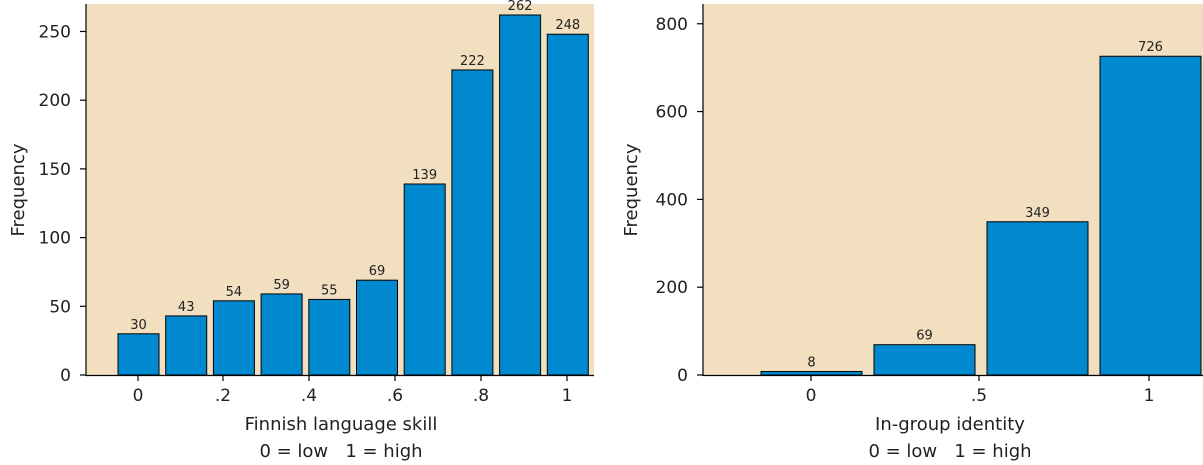 This screenshot has height=465, width=1203. I want to click on bar-value-label: 55, so click(329, 290).